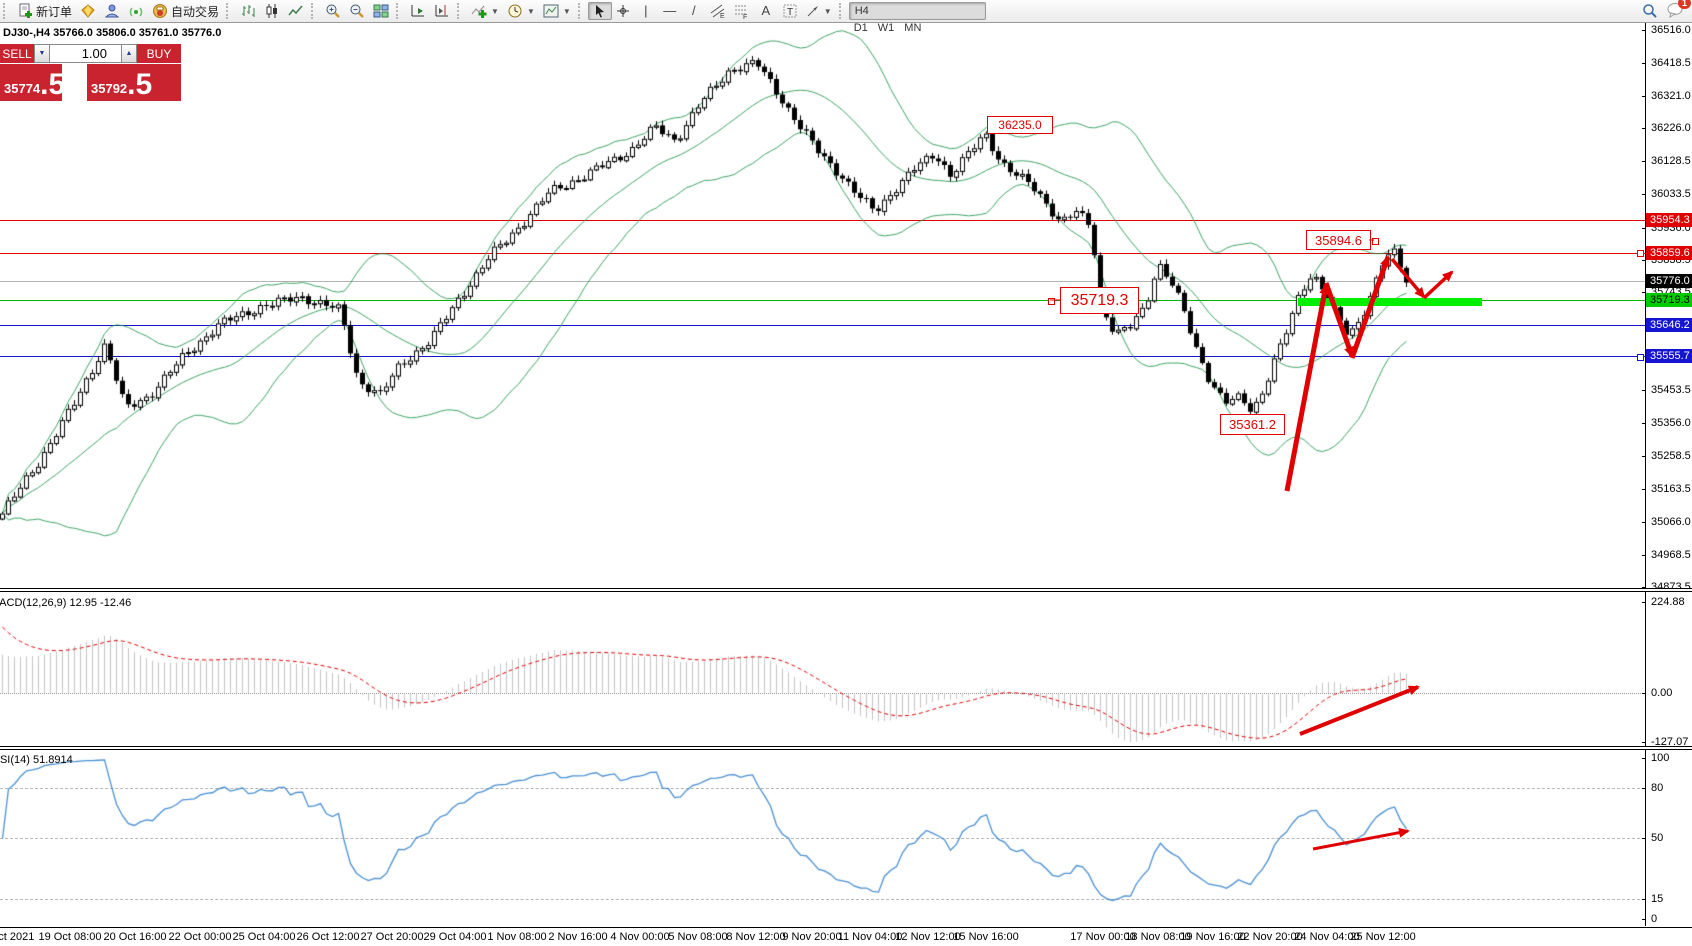 This screenshot has width=1692, height=946. What do you see at coordinates (1669, 356) in the screenshot?
I see `price-line-label-35555.7: 35555.7` at bounding box center [1669, 356].